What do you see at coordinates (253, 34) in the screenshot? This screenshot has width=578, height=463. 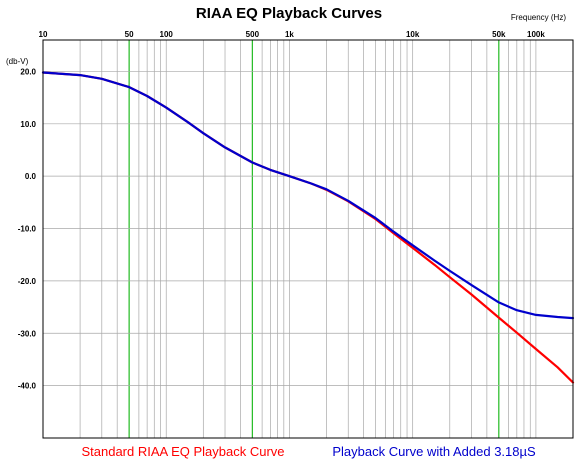 I see `x-tick-label: 500` at bounding box center [253, 34].